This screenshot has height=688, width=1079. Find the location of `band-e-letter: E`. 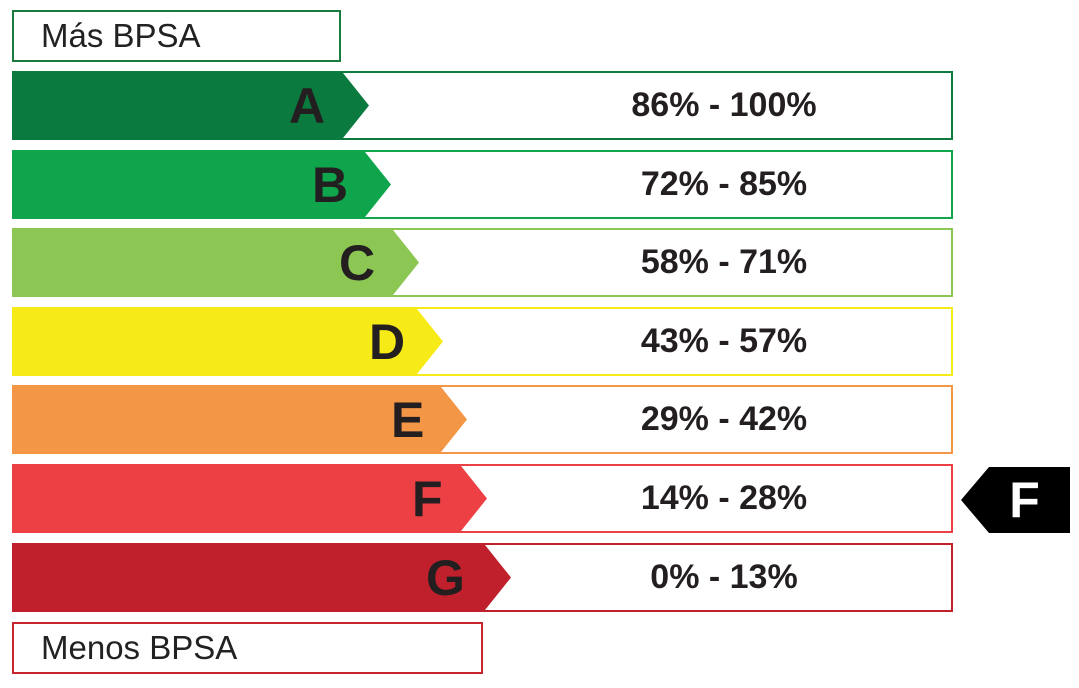

band-e-letter: E is located at coordinates (408, 419).